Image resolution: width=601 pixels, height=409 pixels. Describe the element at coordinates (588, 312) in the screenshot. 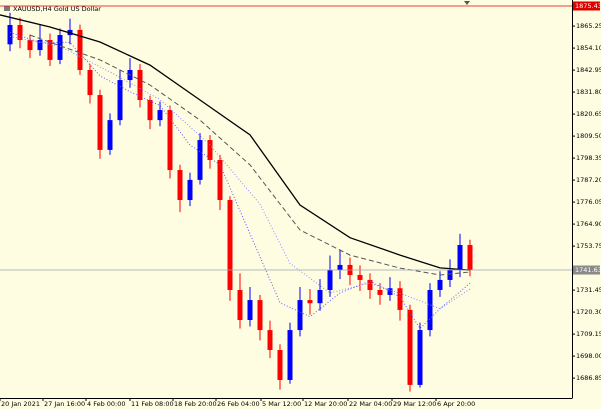

I see `y-tick-label: 1720.30` at that location.